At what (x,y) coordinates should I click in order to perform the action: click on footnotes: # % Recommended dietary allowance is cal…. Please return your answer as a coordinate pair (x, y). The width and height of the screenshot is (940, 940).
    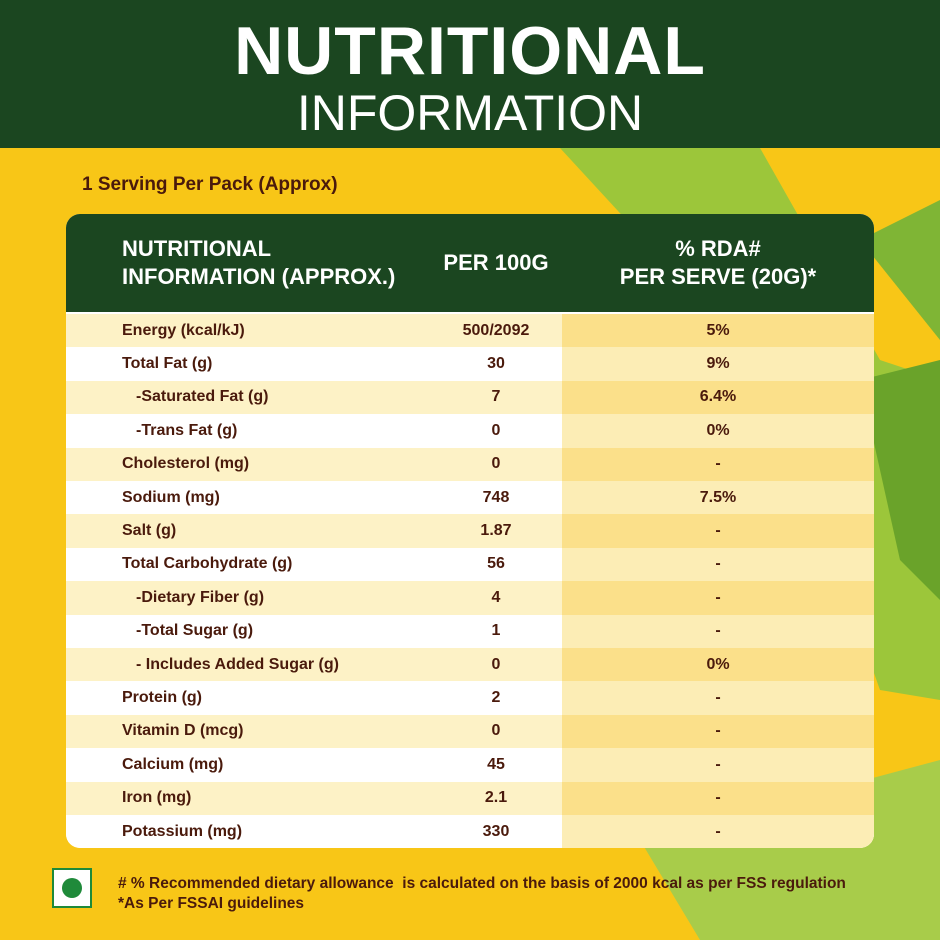
    Looking at the image, I should click on (482, 894).